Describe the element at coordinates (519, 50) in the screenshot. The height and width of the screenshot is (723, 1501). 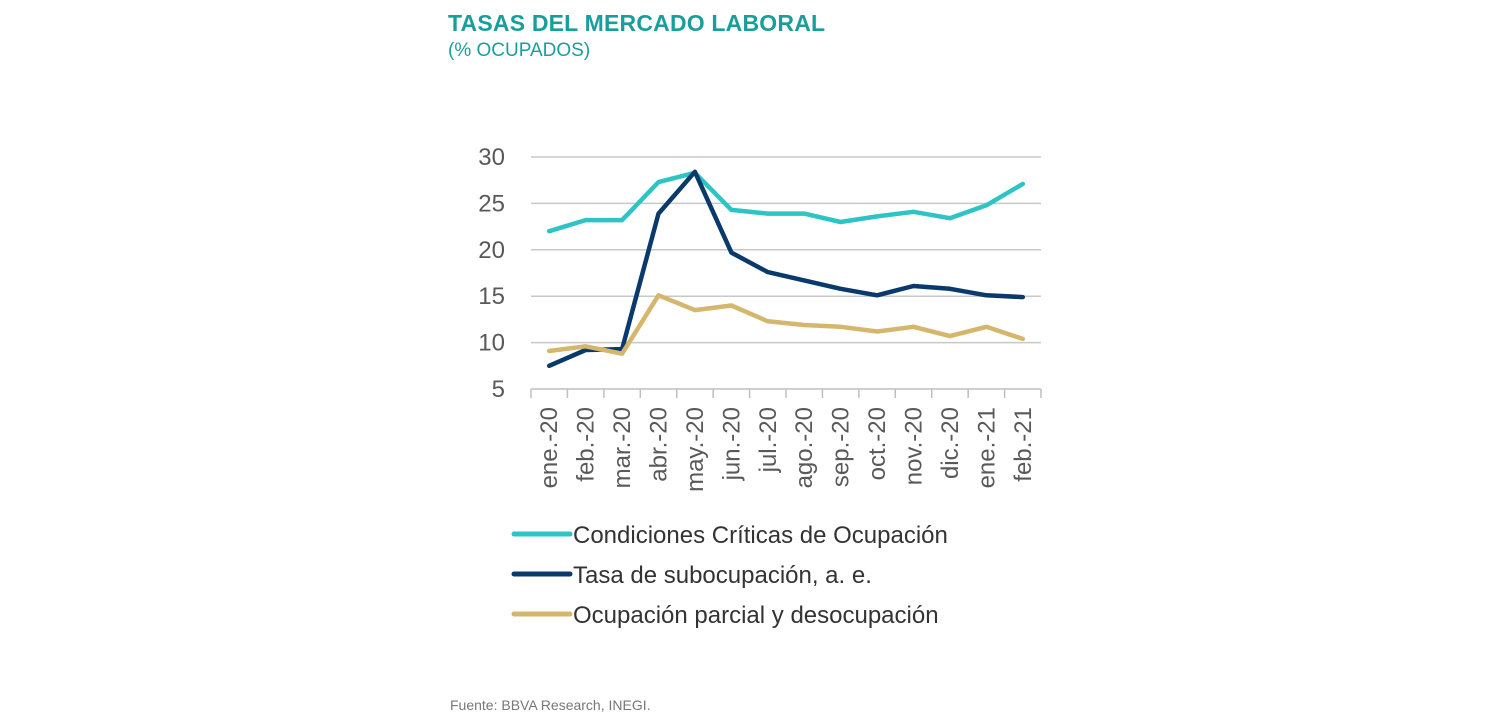
I see `chart-subtitle: (% OCUPADOS)` at that location.